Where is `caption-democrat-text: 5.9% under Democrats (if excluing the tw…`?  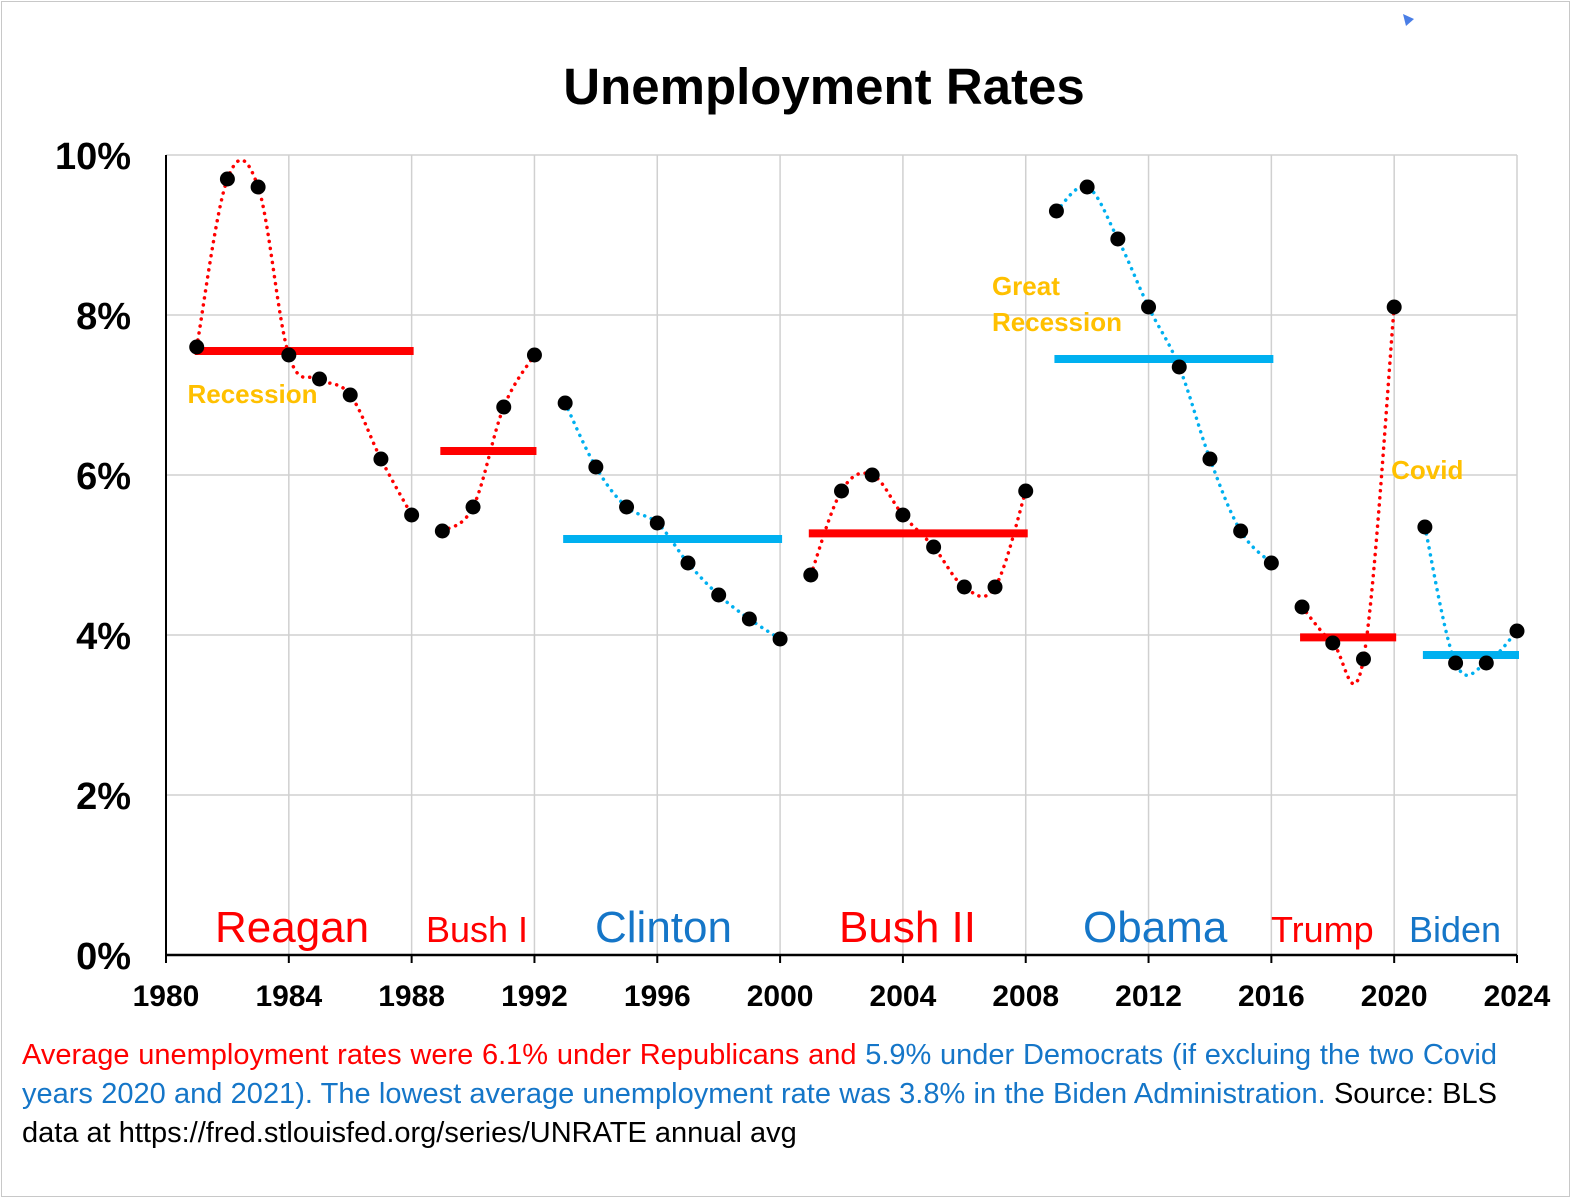 caption-democrat-text: 5.9% under Democrats (if excluing the tw… is located at coordinates (759, 1074).